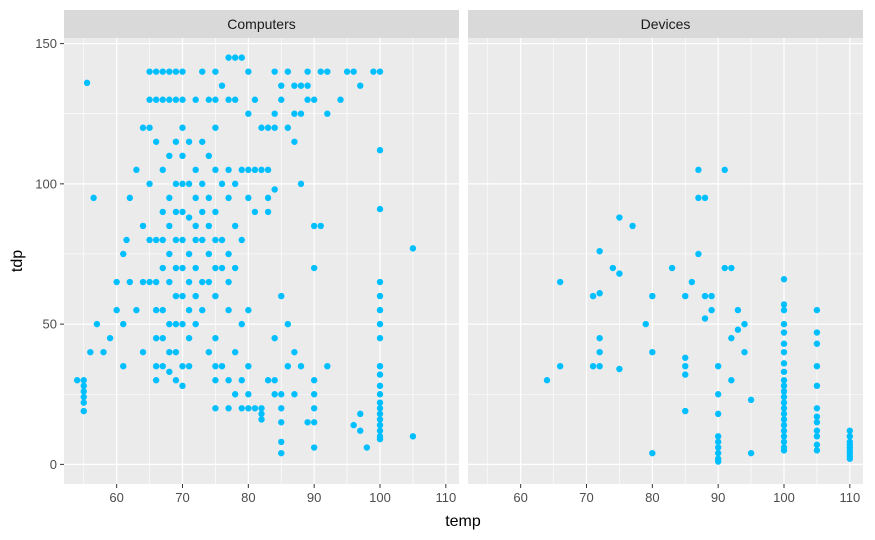 The image size is (875, 540). What do you see at coordinates (784, 497) in the screenshot?
I see `x-tick-label: 100` at bounding box center [784, 497].